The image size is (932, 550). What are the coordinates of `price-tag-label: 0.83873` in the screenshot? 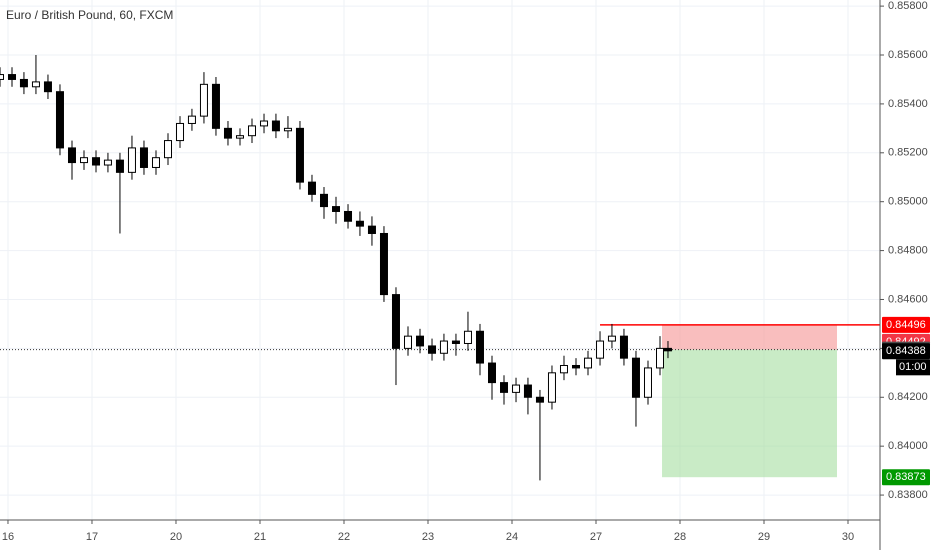 It's located at (906, 477).